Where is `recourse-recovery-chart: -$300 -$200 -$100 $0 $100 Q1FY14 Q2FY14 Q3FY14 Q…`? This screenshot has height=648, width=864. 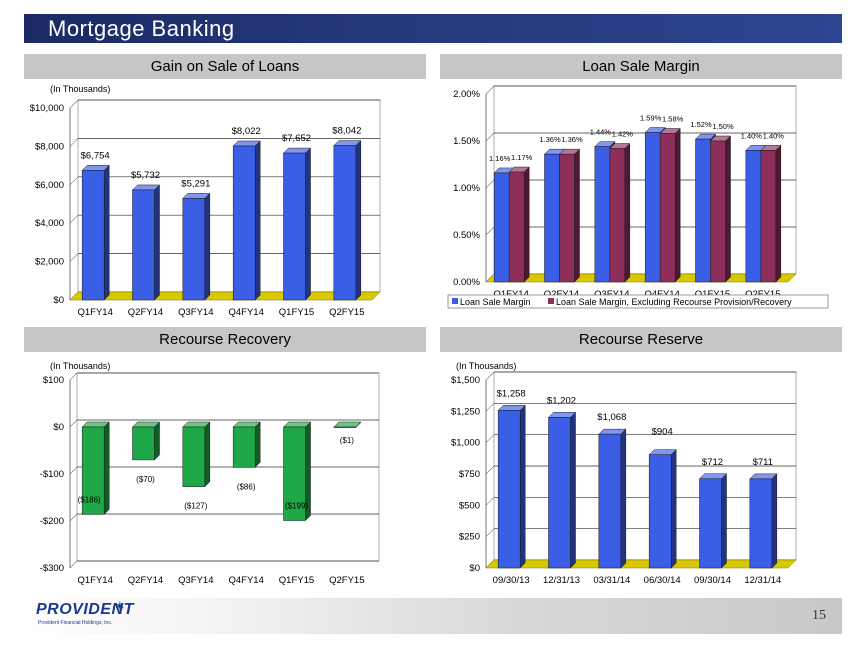
recourse-recovery-chart: -$300 -$200 -$100 $0 $100 Q1FY14 Q2FY14 Q3FY14 Q… is located at coordinates (210, 473).